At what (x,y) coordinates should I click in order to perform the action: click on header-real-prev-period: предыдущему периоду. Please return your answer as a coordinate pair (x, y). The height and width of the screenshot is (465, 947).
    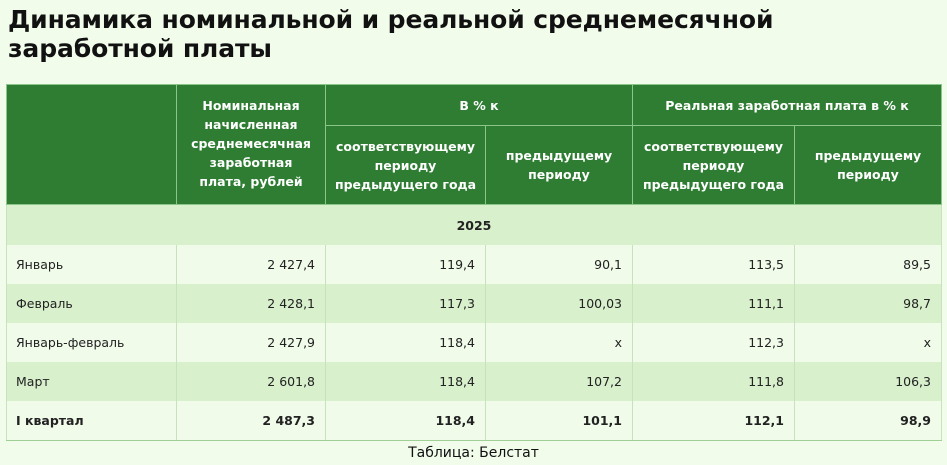
    Looking at the image, I should click on (868, 165).